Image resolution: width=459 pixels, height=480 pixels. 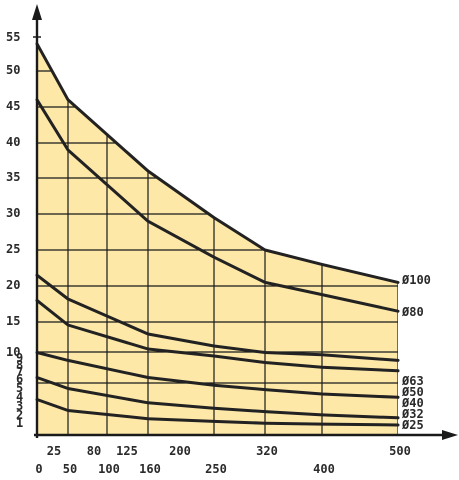 What do you see at coordinates (19, 372) in the screenshot?
I see `y-tick-label: 7` at bounding box center [19, 372].